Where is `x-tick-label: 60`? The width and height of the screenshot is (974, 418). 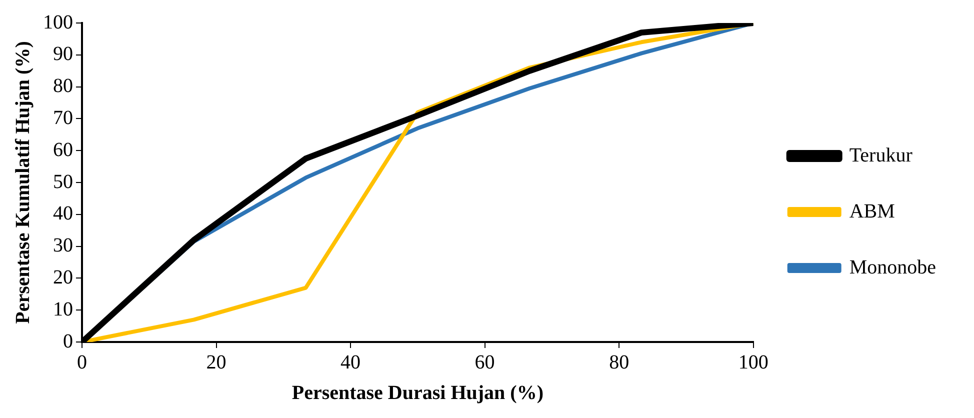
x-tick-label: 60 is located at coordinates (484, 362).